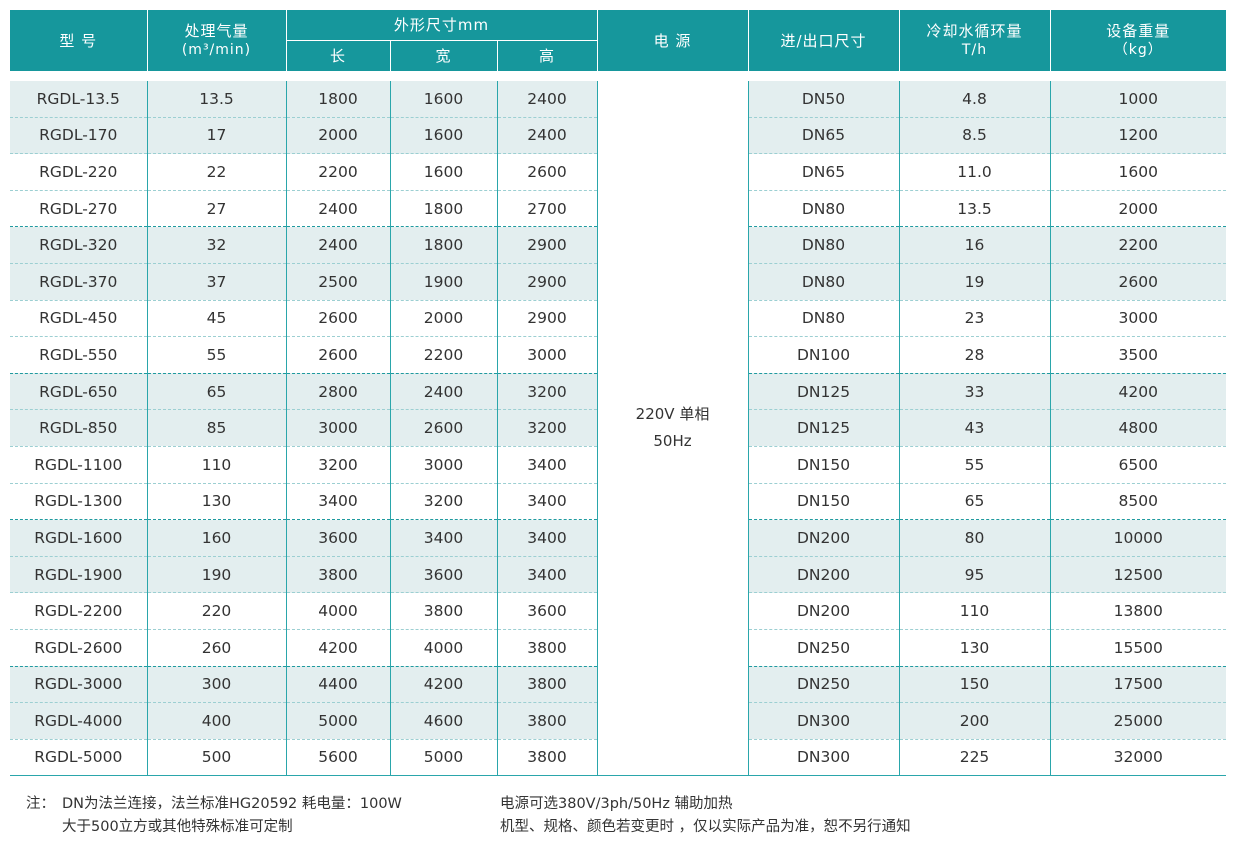  What do you see at coordinates (975, 465) in the screenshot?
I see `cell-cooling-water: 55` at bounding box center [975, 465].